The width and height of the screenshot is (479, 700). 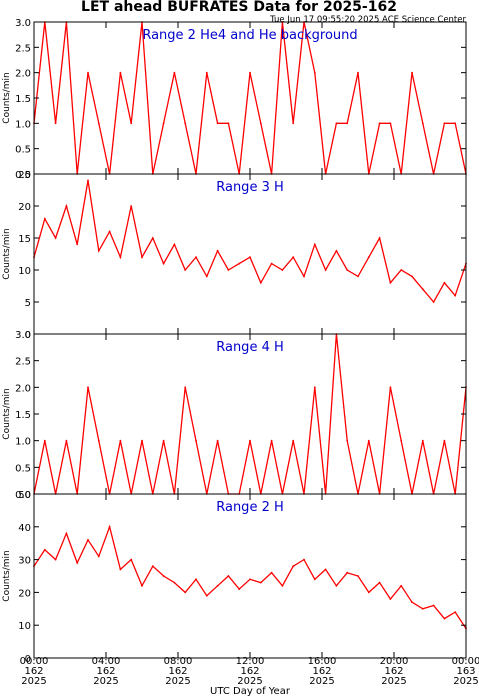 What do you see at coordinates (23, 495) in the screenshot?
I see `y-tick-label: 0.0` at bounding box center [23, 495].